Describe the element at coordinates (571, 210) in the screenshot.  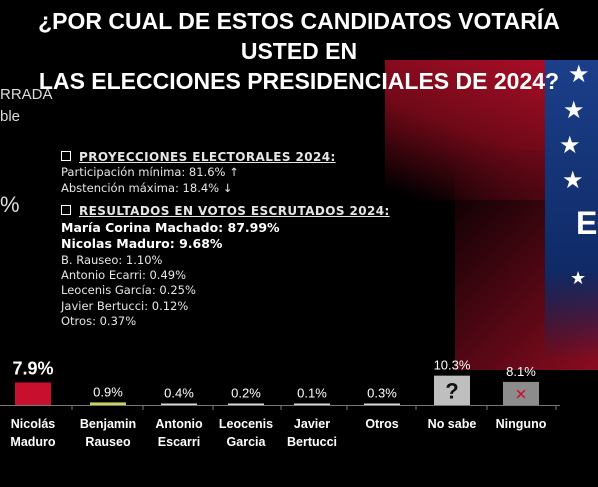
I see `flag-blue-stripe` at that location.